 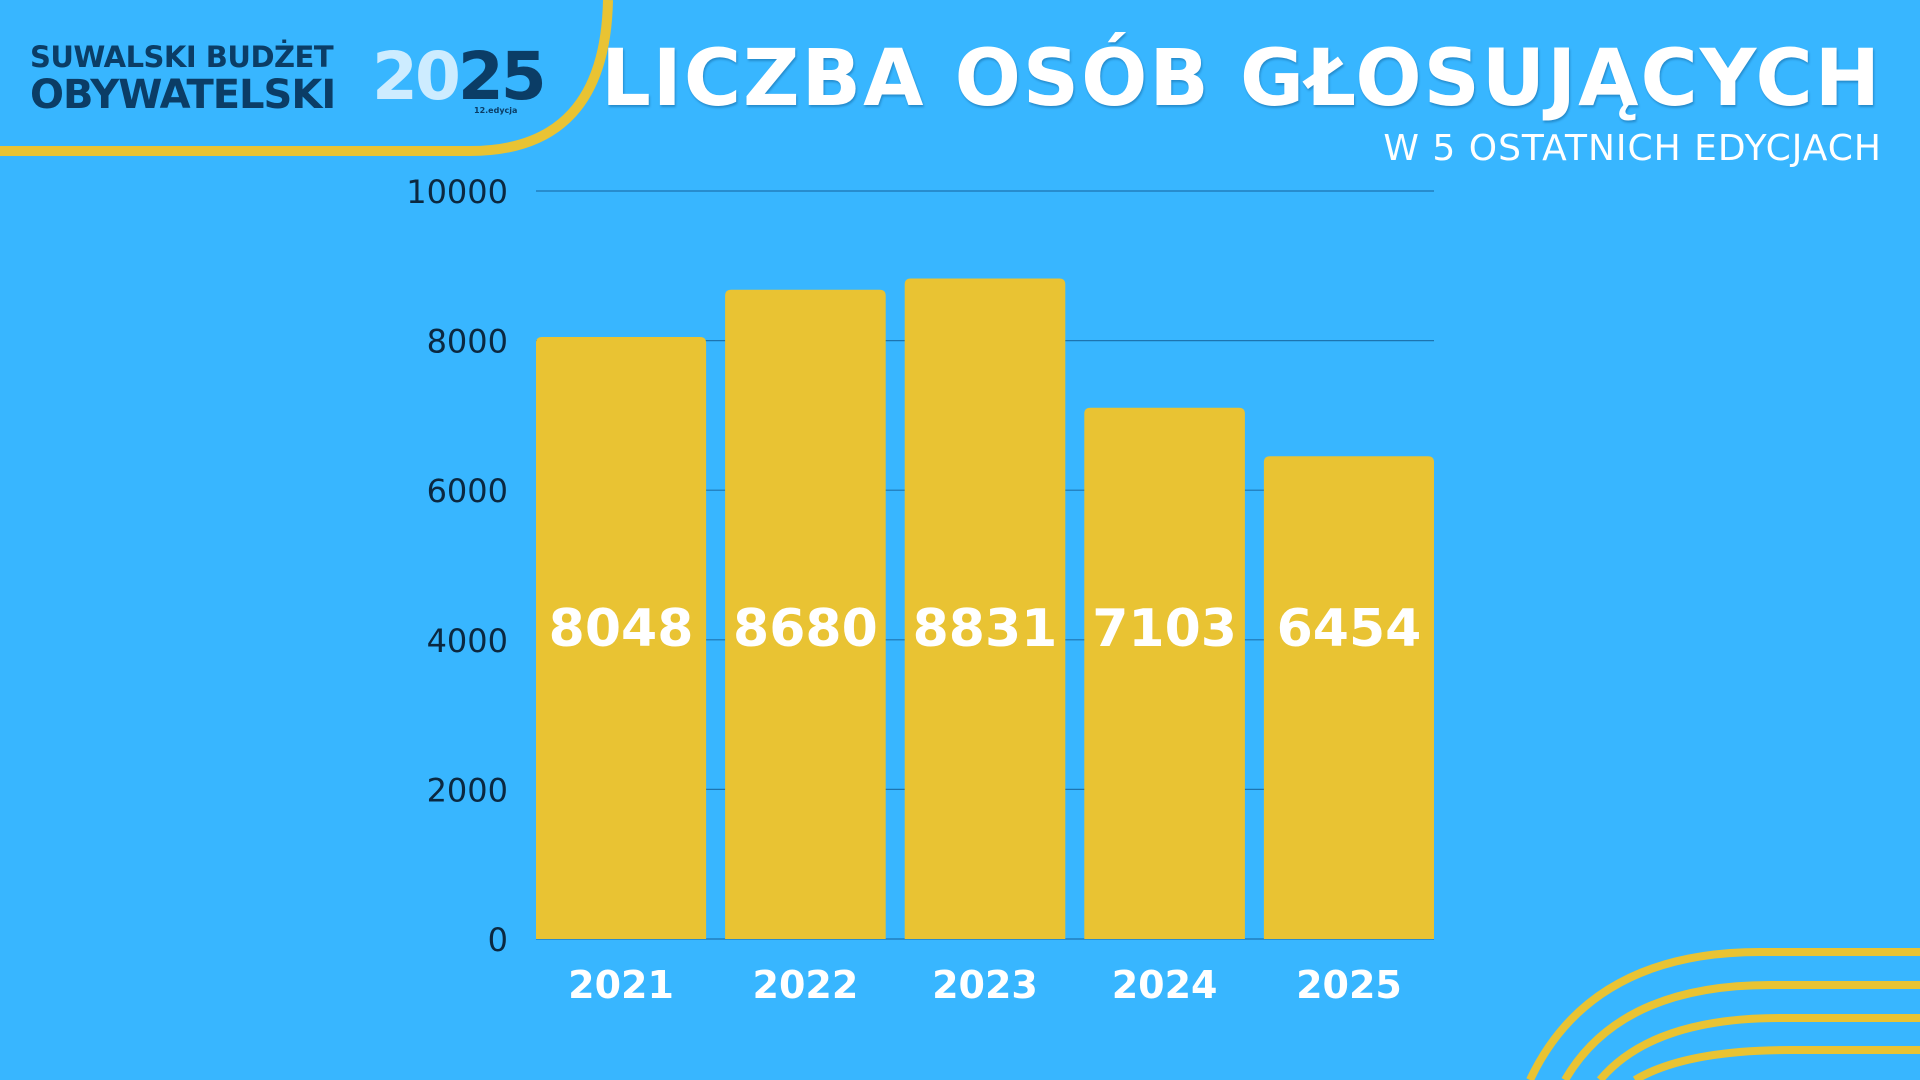 I want to click on logo-title-line1: SUWALSKI BUDŻET, so click(x=182, y=57).